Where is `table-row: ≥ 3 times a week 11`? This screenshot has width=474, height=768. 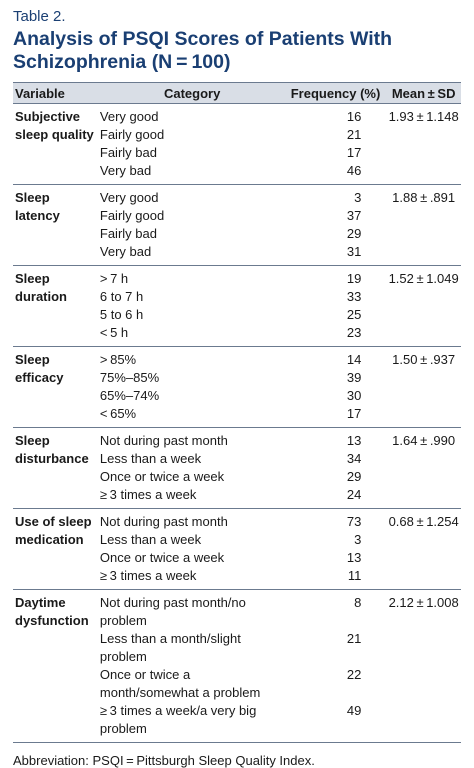 table-row: ≥ 3 times a week 11 is located at coordinates (237, 578).